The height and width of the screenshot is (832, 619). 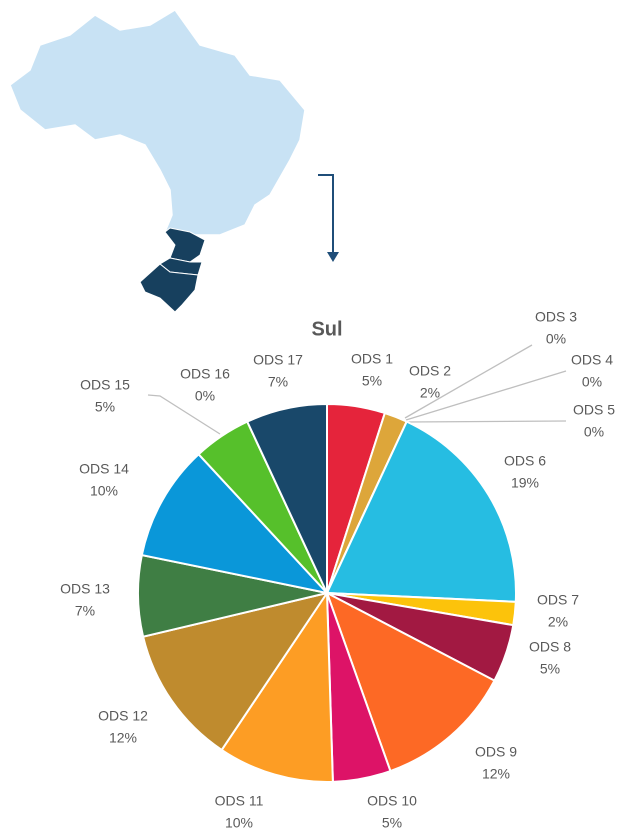 I want to click on slice-label: ODS 5, so click(x=594, y=410).